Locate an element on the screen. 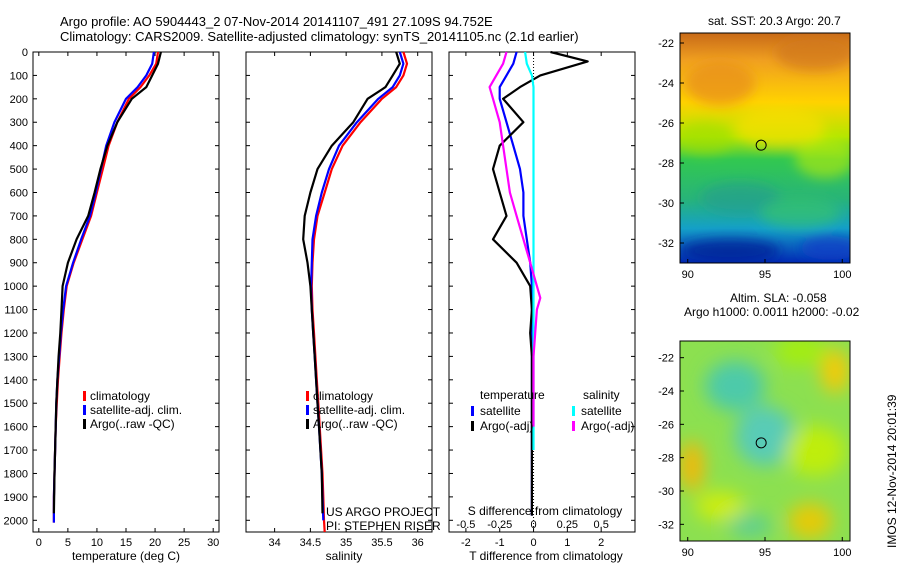 This screenshot has width=900, height=580. x-tick-label: 10 is located at coordinates (97, 543).